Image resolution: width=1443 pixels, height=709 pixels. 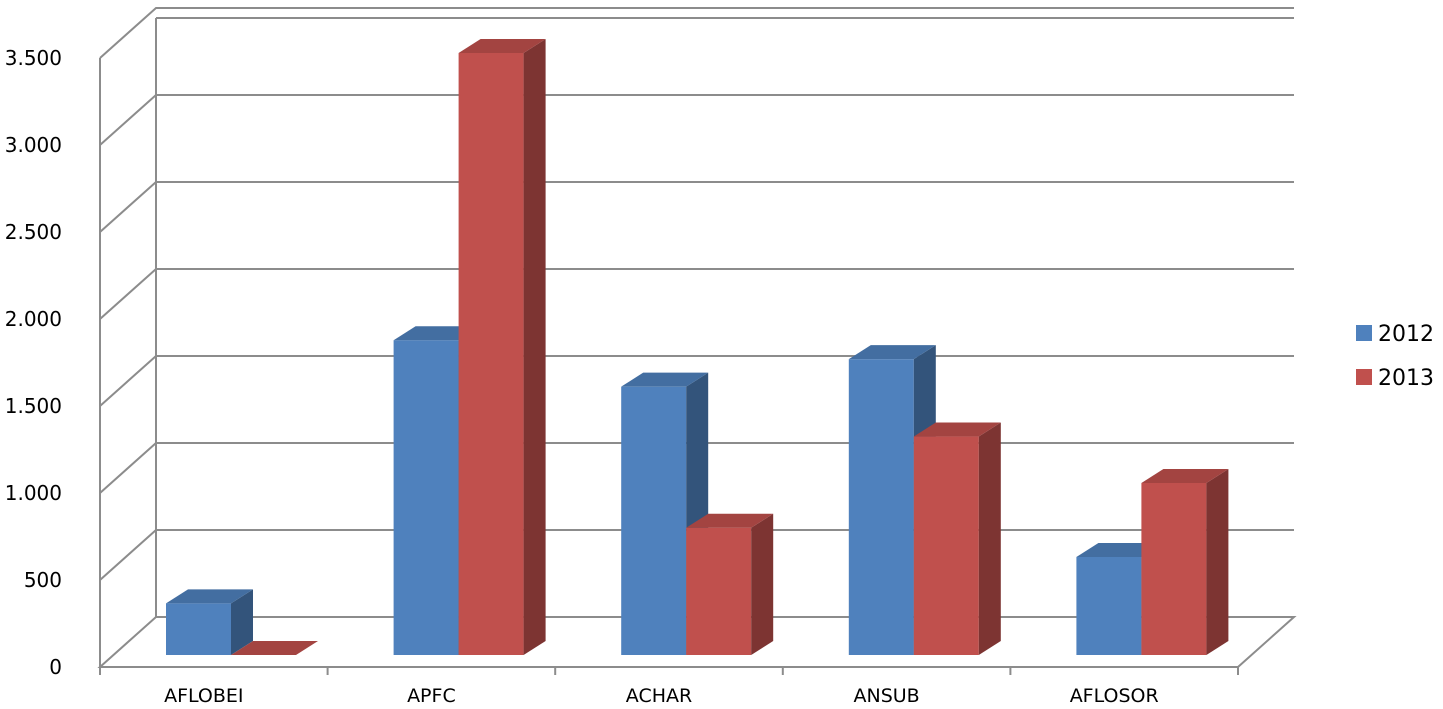 I want to click on y-tick-label: 1.000, so click(x=33, y=493).